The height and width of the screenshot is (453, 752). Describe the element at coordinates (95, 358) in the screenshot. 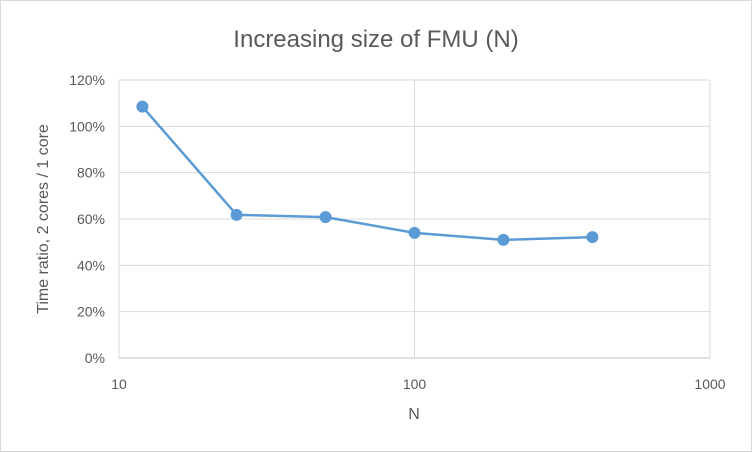

I see `y-tick-label: 0%` at that location.